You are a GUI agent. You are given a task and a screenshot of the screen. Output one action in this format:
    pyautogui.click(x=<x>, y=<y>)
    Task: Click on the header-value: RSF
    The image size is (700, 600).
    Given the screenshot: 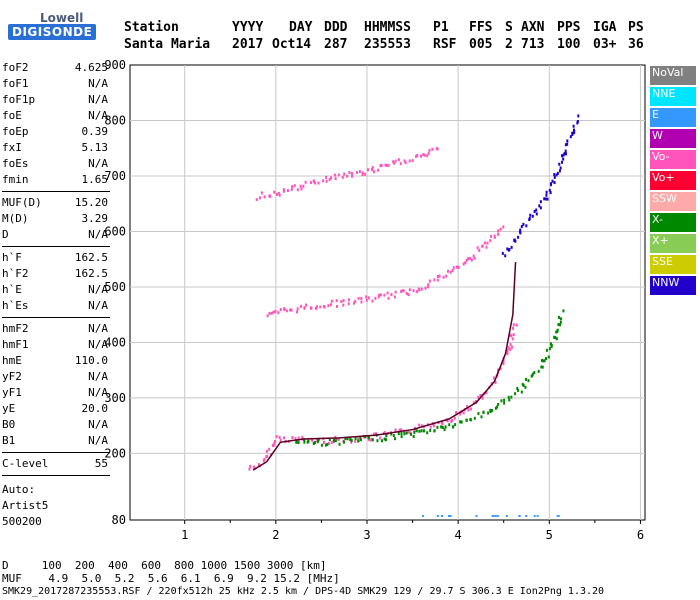 What is the action you would take?
    pyautogui.click(x=445, y=44)
    